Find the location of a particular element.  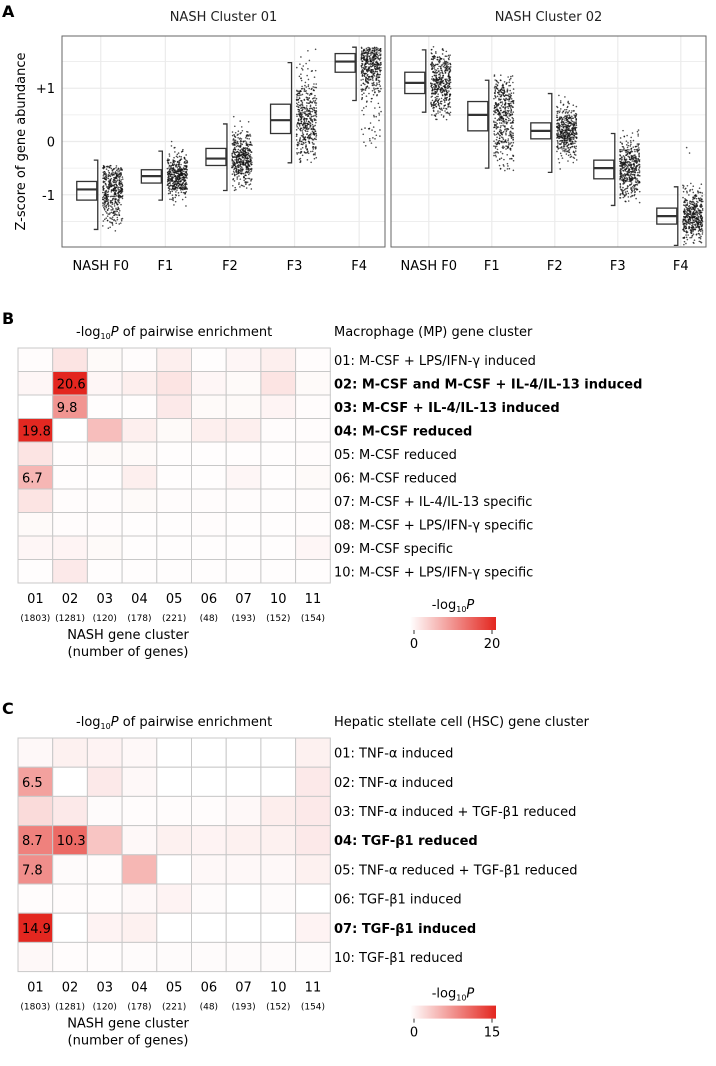

colorbar-max: 20 is located at coordinates (492, 644).